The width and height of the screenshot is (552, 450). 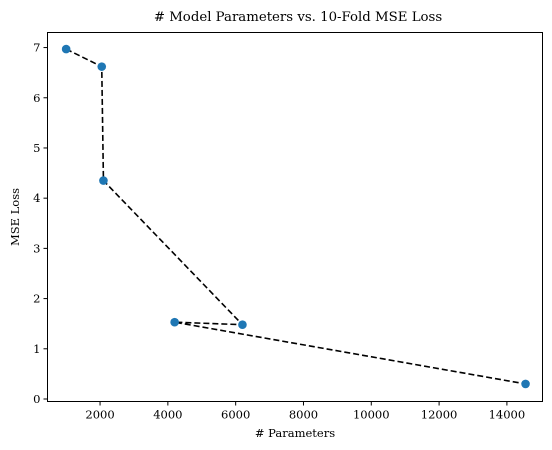 What do you see at coordinates (298, 17) in the screenshot?
I see `chart-title: # Model Parameters vs. 10-Fold MSE Loss` at bounding box center [298, 17].